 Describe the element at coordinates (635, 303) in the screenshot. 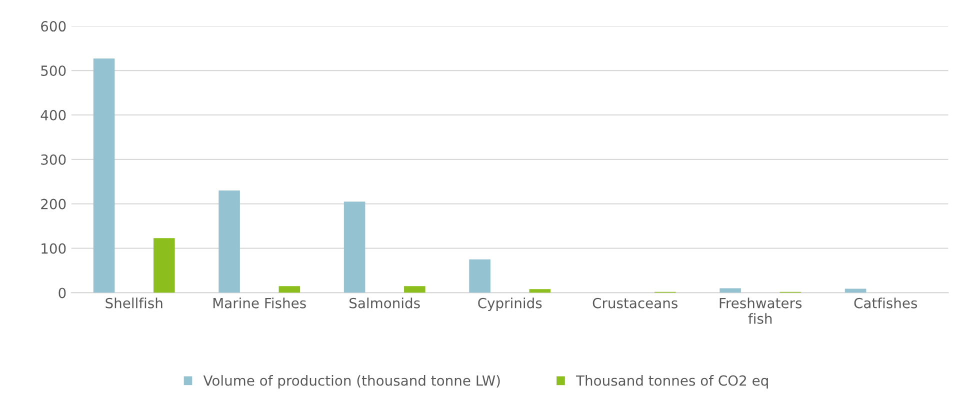

I see `x-tick-label: Crustaceans` at that location.